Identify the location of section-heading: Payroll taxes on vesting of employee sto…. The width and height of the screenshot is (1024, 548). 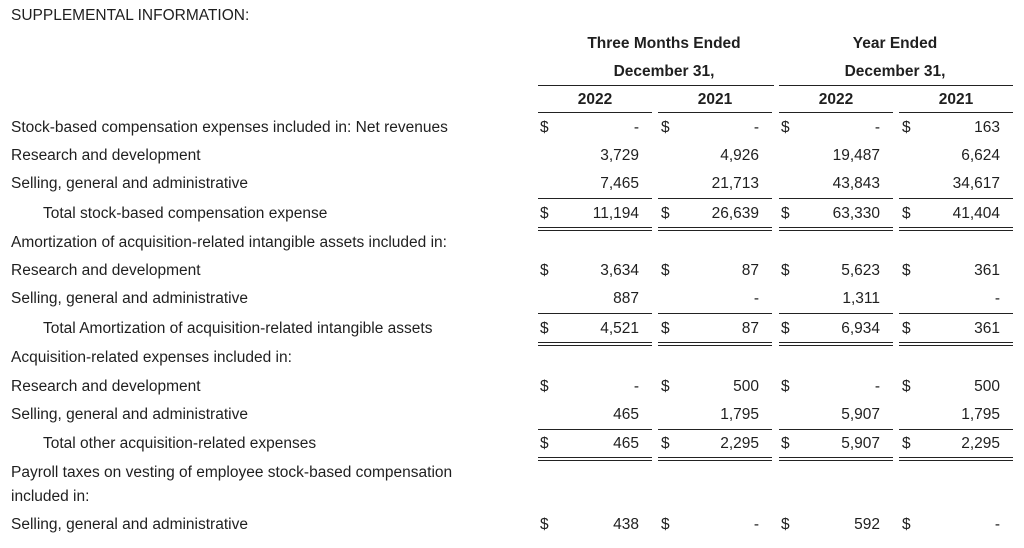
(232, 472).